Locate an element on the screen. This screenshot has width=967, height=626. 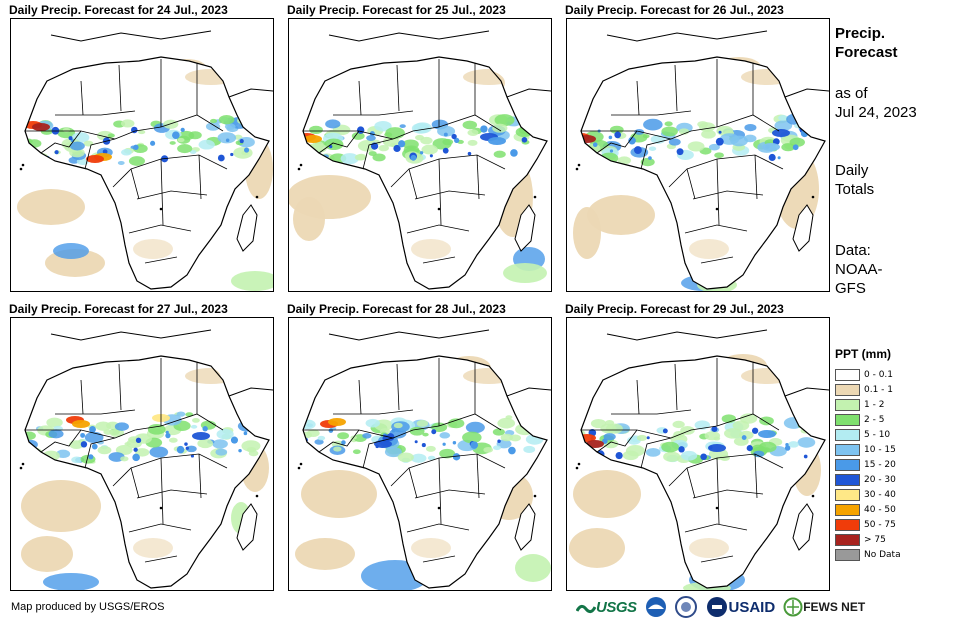
title-line-1: Precip. is located at coordinates (860, 33).